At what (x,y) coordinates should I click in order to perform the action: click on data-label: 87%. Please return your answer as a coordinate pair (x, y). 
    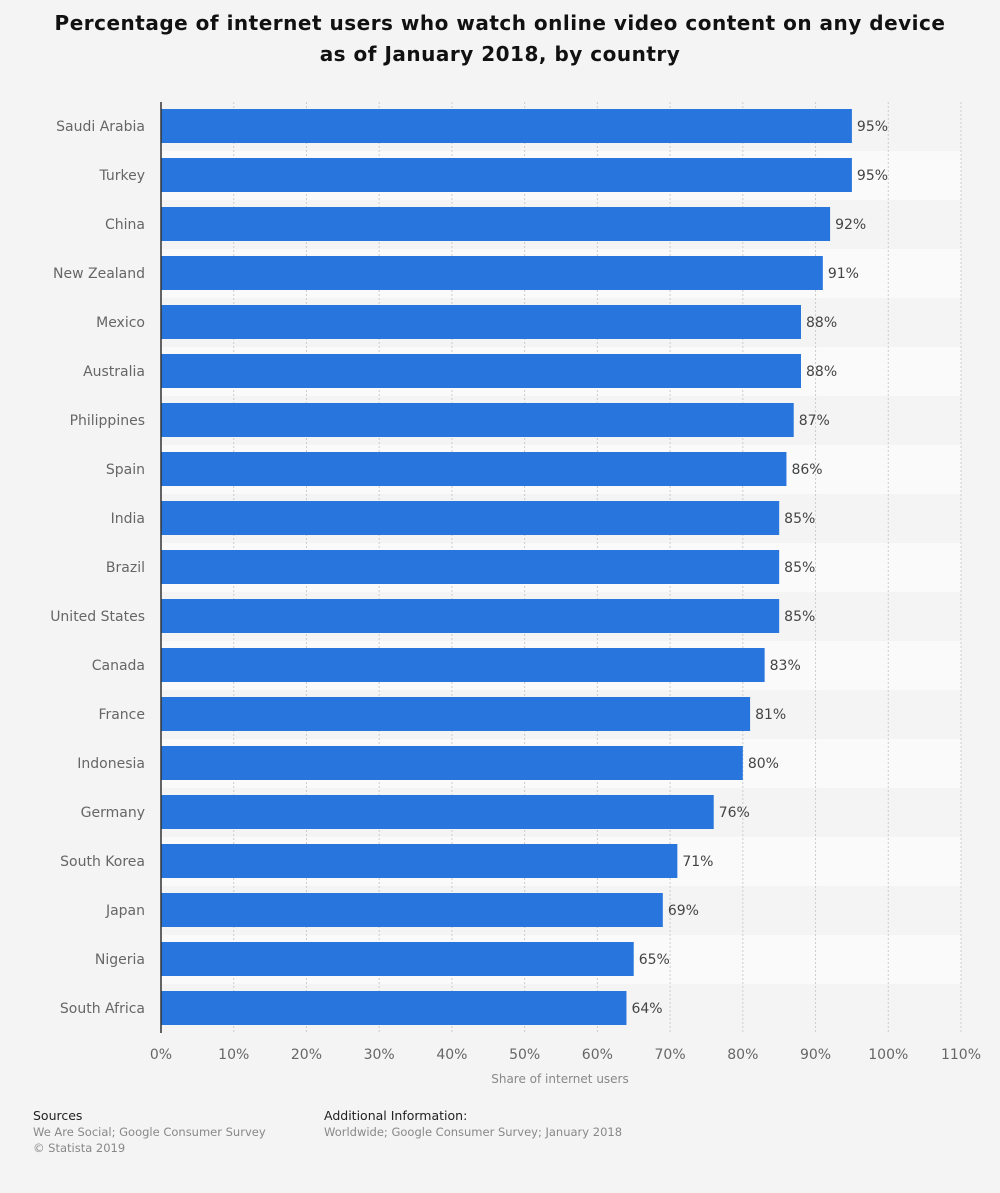
    Looking at the image, I should click on (814, 421).